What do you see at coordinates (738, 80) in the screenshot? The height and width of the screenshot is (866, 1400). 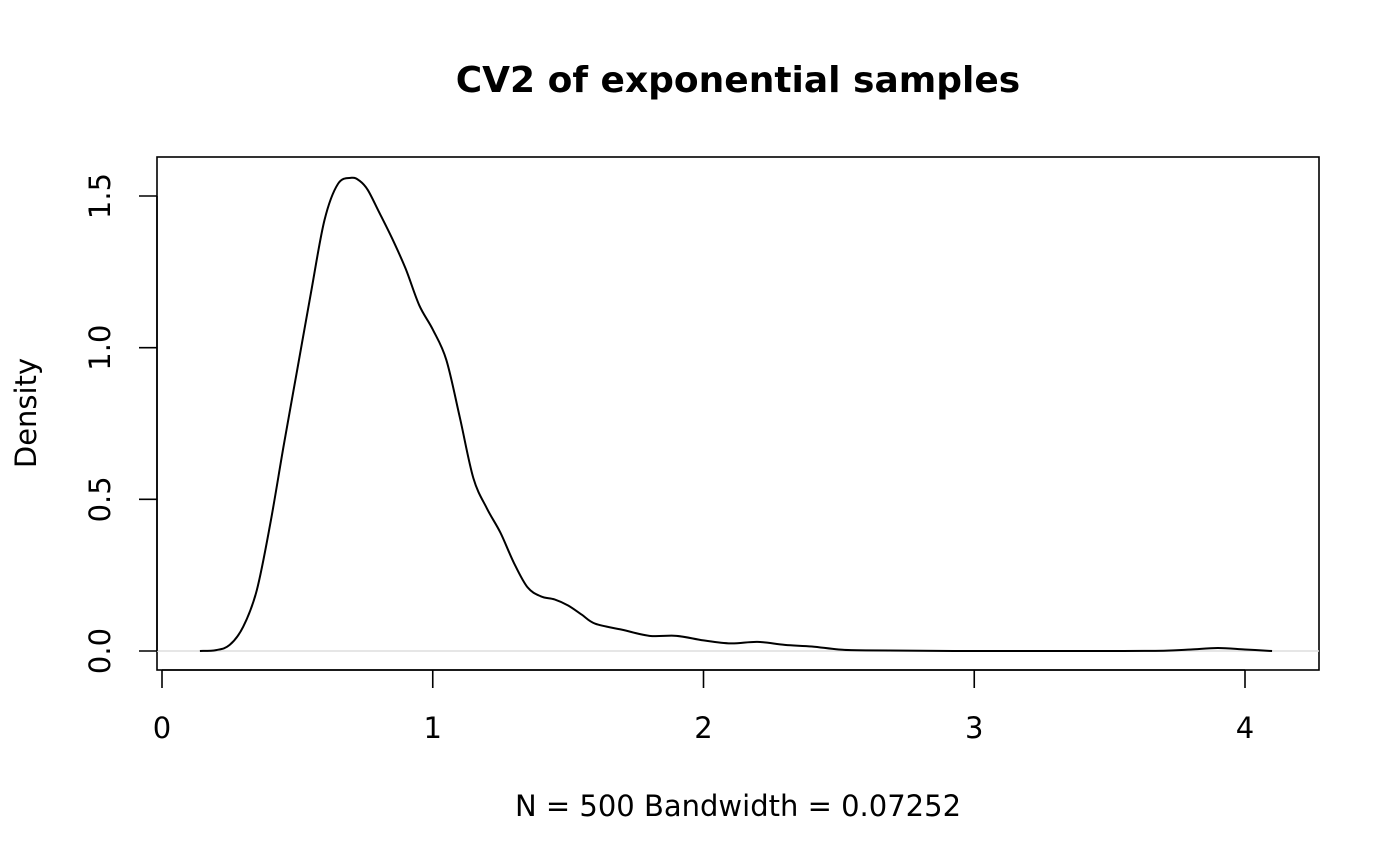 I see `chart-title: CV2 of exponential samples` at bounding box center [738, 80].